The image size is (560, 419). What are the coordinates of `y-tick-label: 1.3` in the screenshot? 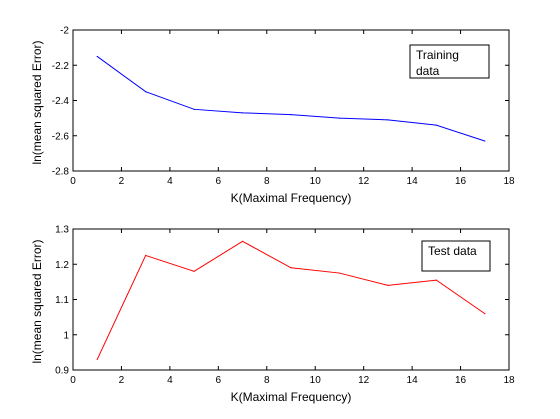 It's located at (62, 230).